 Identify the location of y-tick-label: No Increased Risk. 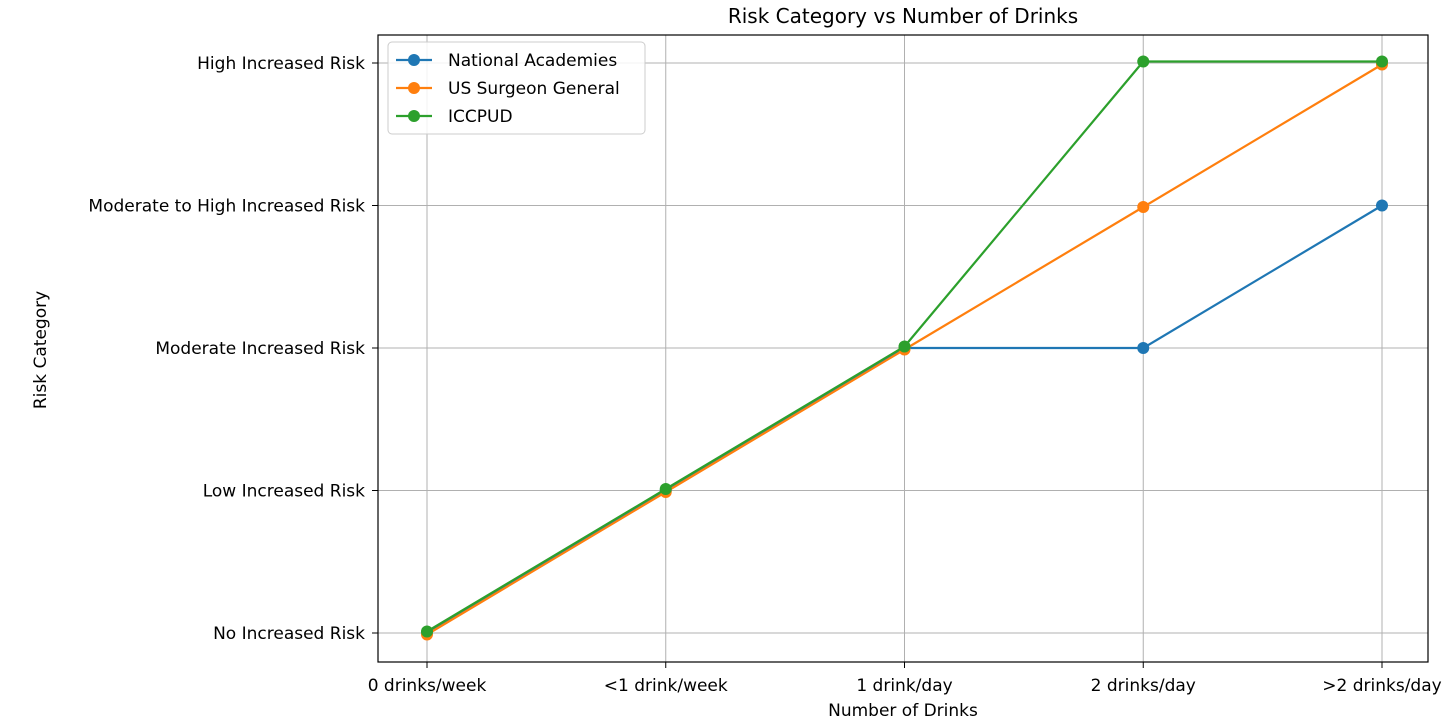
(289, 634).